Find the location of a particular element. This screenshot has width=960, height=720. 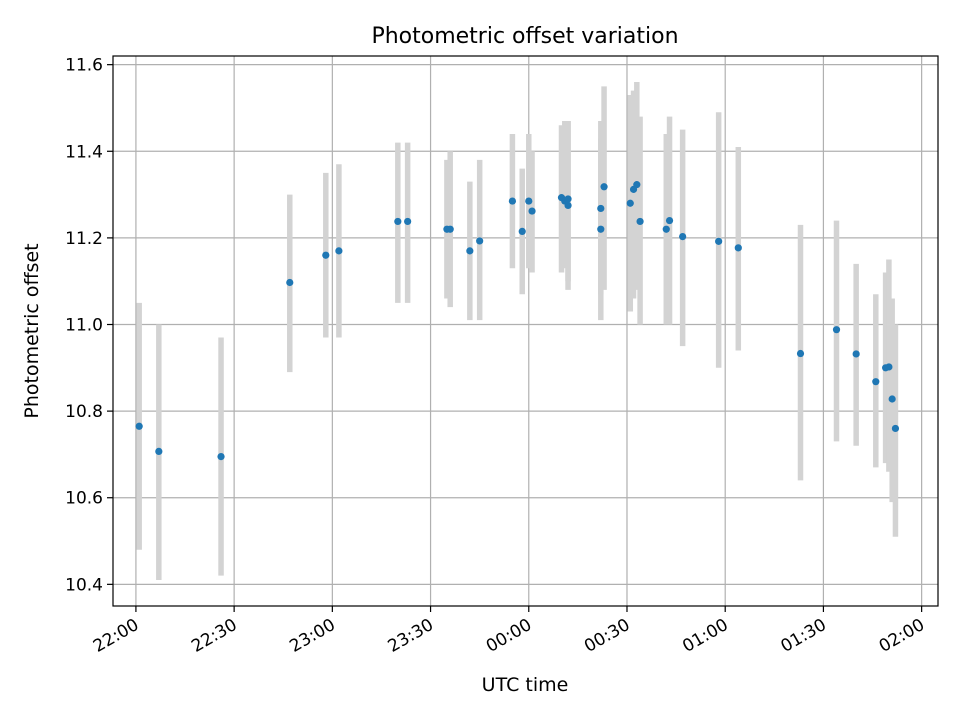

y-tick-label: 11.4 is located at coordinates (84, 152).